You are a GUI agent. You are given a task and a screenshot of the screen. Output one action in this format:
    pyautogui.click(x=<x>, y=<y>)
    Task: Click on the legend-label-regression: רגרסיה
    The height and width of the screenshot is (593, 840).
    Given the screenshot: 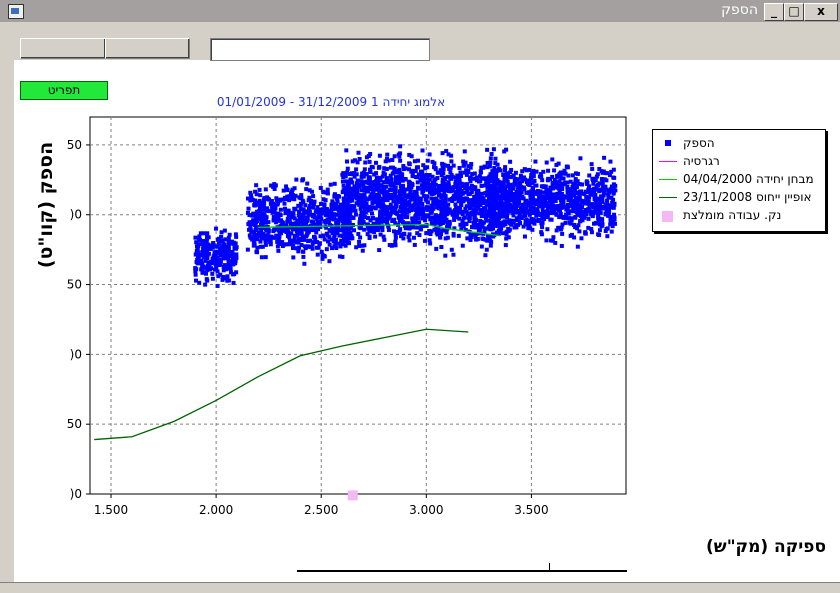 What is the action you would take?
    pyautogui.click(x=701, y=161)
    